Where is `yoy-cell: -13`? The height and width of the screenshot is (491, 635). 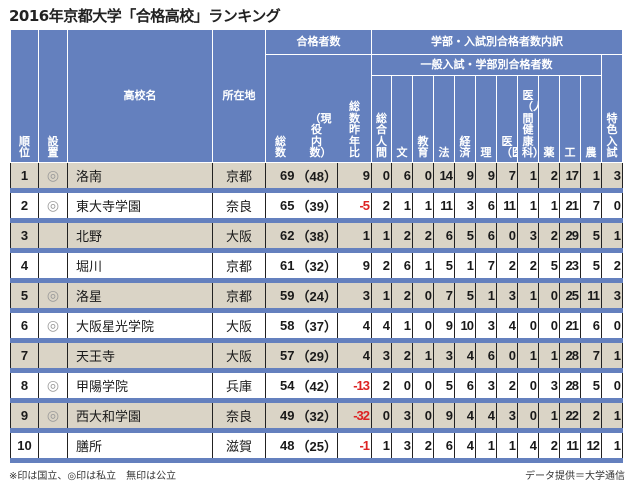
yoy-cell: -13 is located at coordinates (354, 386).